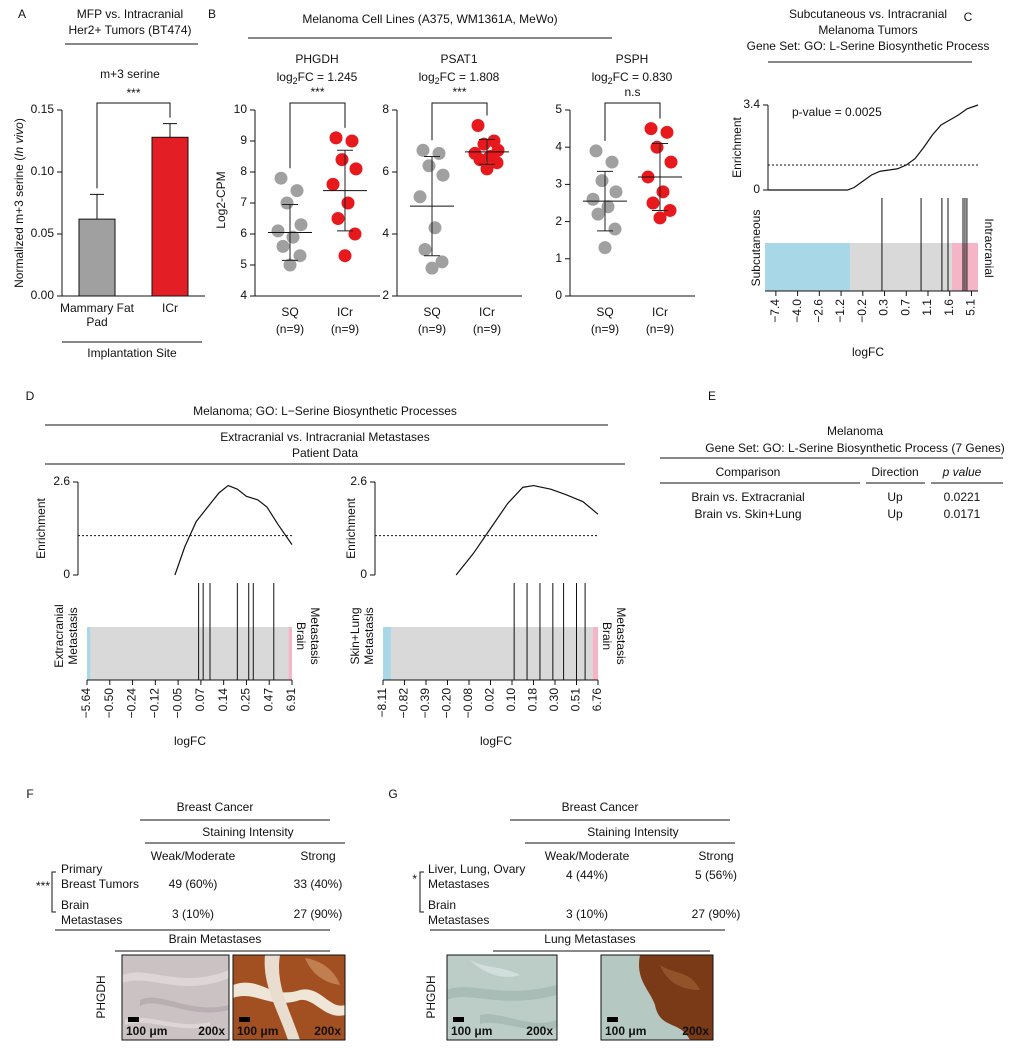  What do you see at coordinates (59, 635) in the screenshot?
I see `side-label: Extracranial` at bounding box center [59, 635].